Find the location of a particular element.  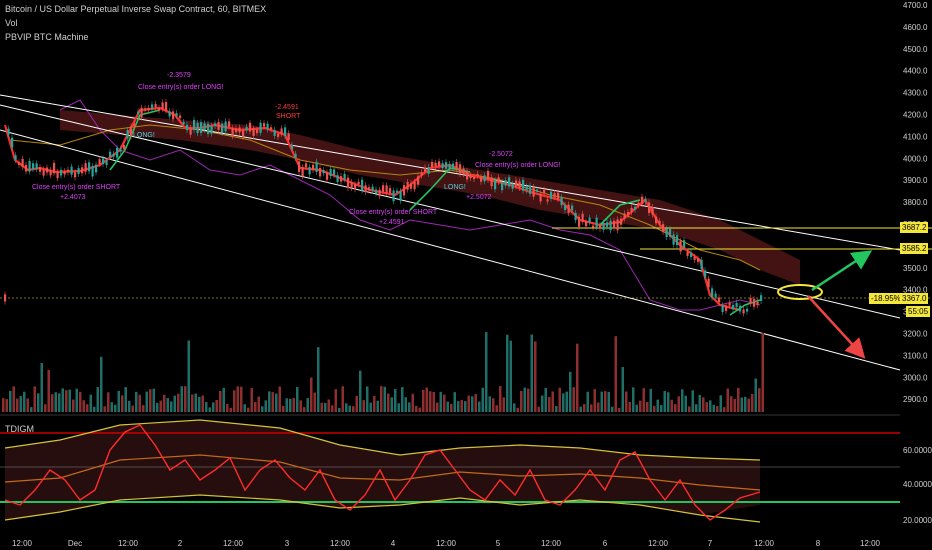

price-axis-label: 3800.0 is located at coordinates (915, 202).